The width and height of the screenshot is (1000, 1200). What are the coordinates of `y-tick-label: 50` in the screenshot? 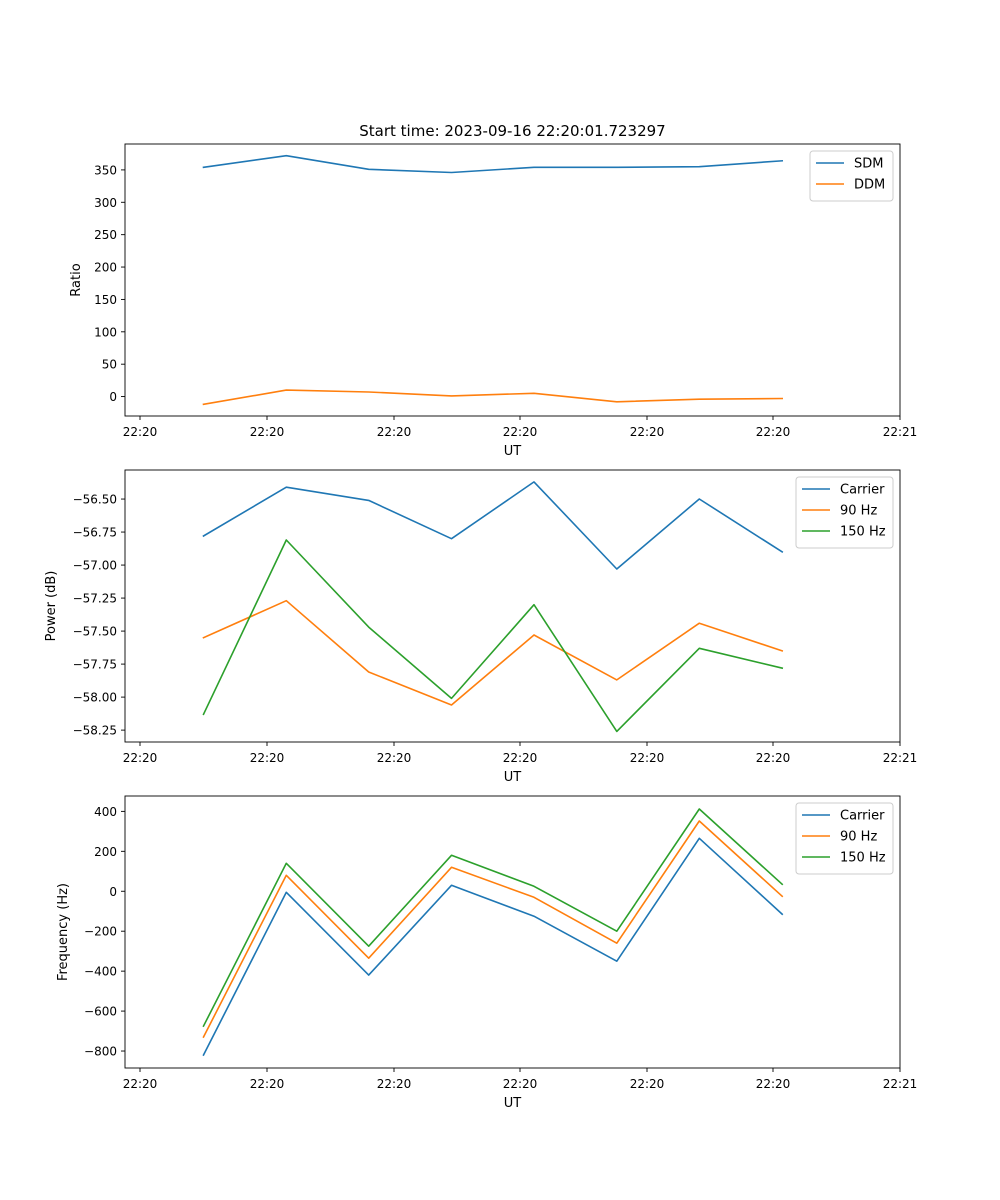 It's located at (109, 365).